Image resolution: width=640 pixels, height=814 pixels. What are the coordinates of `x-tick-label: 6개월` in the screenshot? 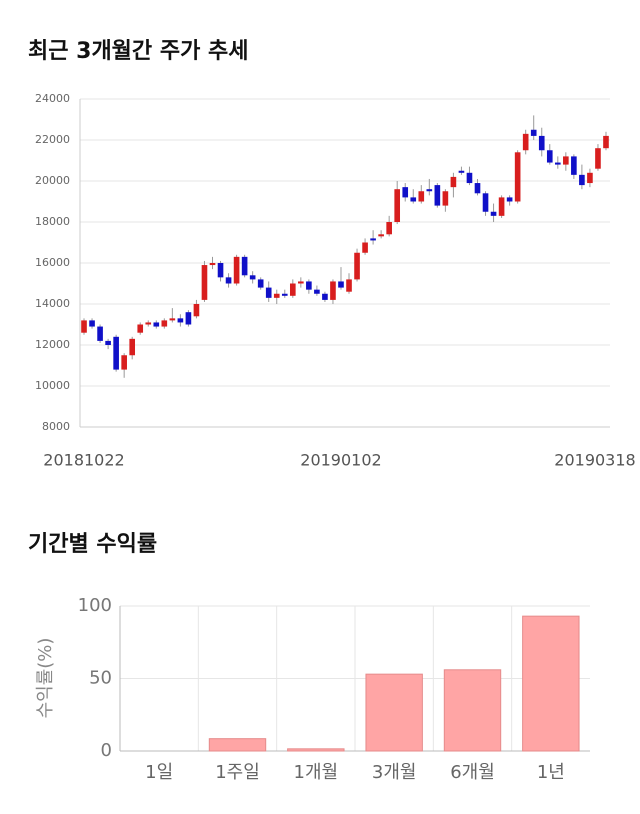 It's located at (472, 772).